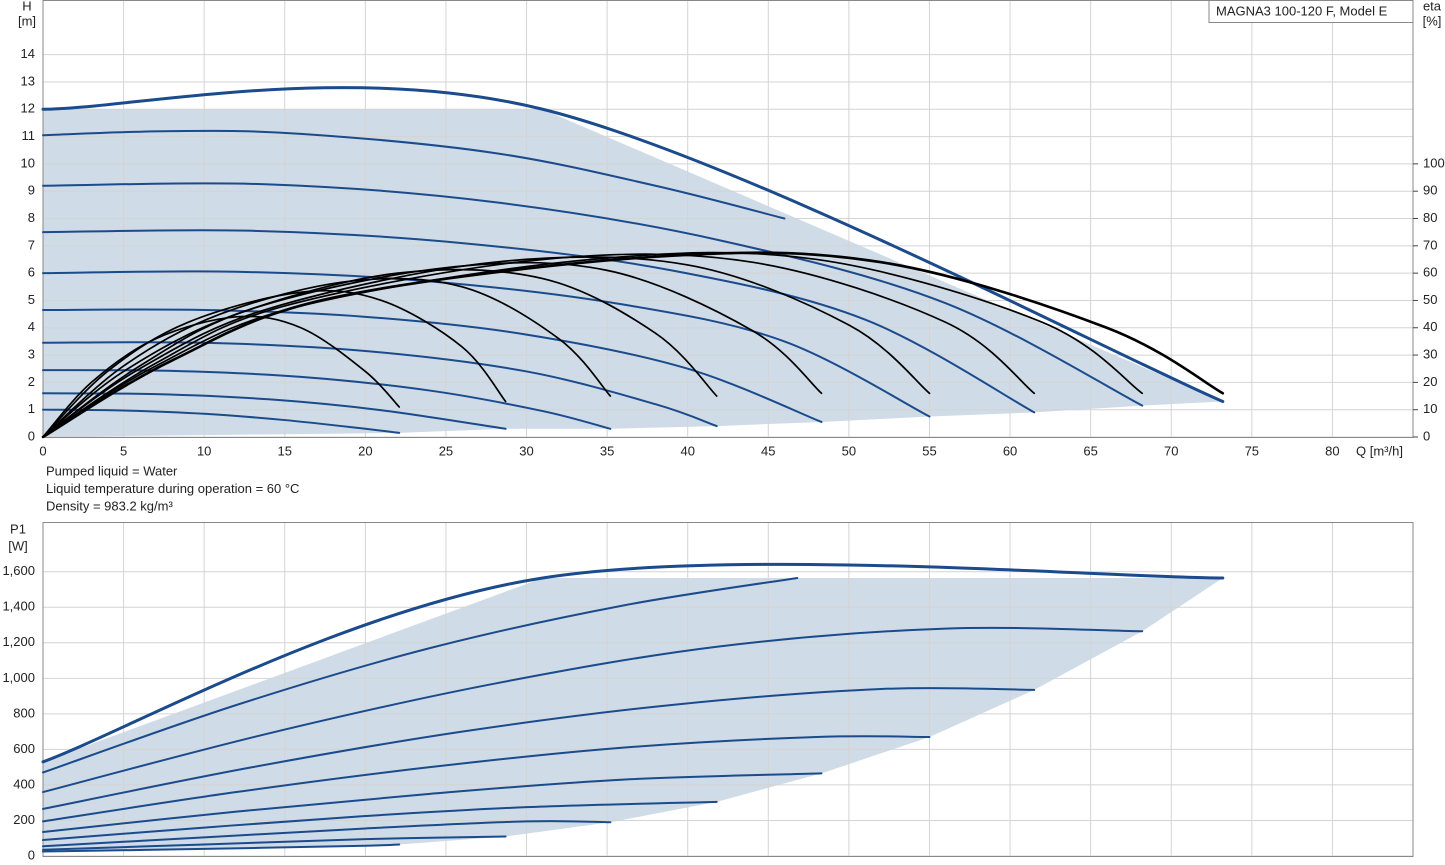 The width and height of the screenshot is (1445, 865). I want to click on y-tick-label: 1,600, so click(18, 570).